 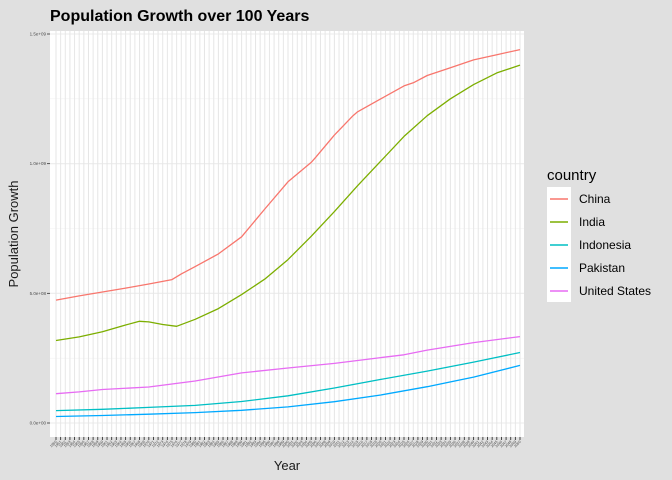 I want to click on x-tick-label: 2003, so click(x=299, y=444).